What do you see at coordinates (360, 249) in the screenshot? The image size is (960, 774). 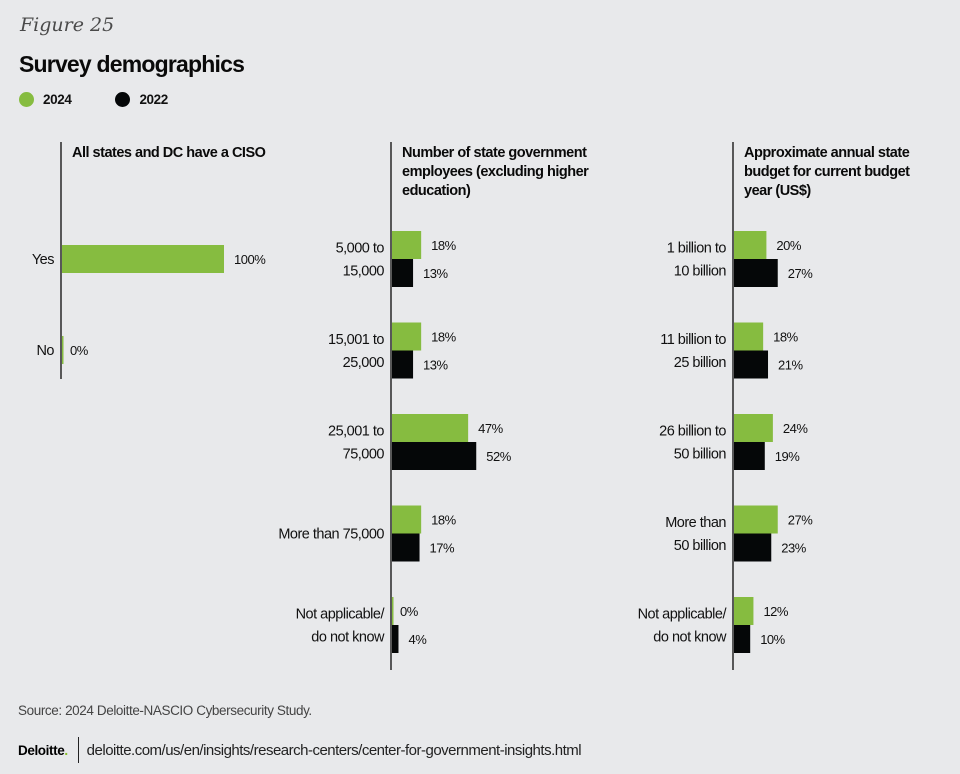 I see `category-label: 5,000 to` at bounding box center [360, 249].